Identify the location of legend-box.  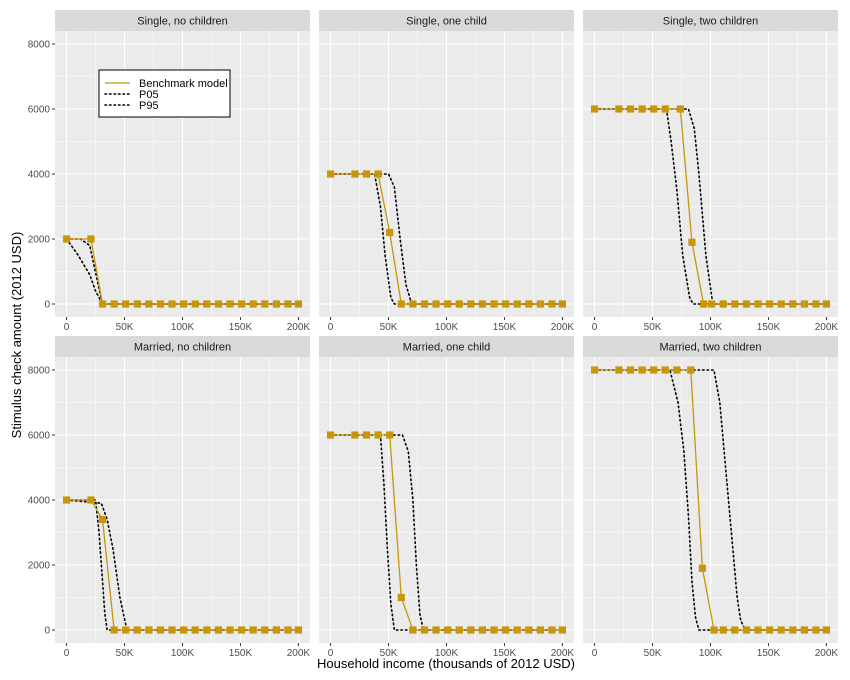
(164, 93).